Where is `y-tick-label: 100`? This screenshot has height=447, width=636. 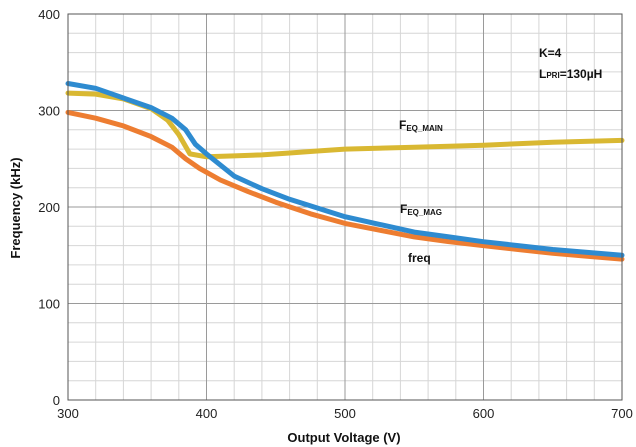 y-tick-label: 100 is located at coordinates (49, 304).